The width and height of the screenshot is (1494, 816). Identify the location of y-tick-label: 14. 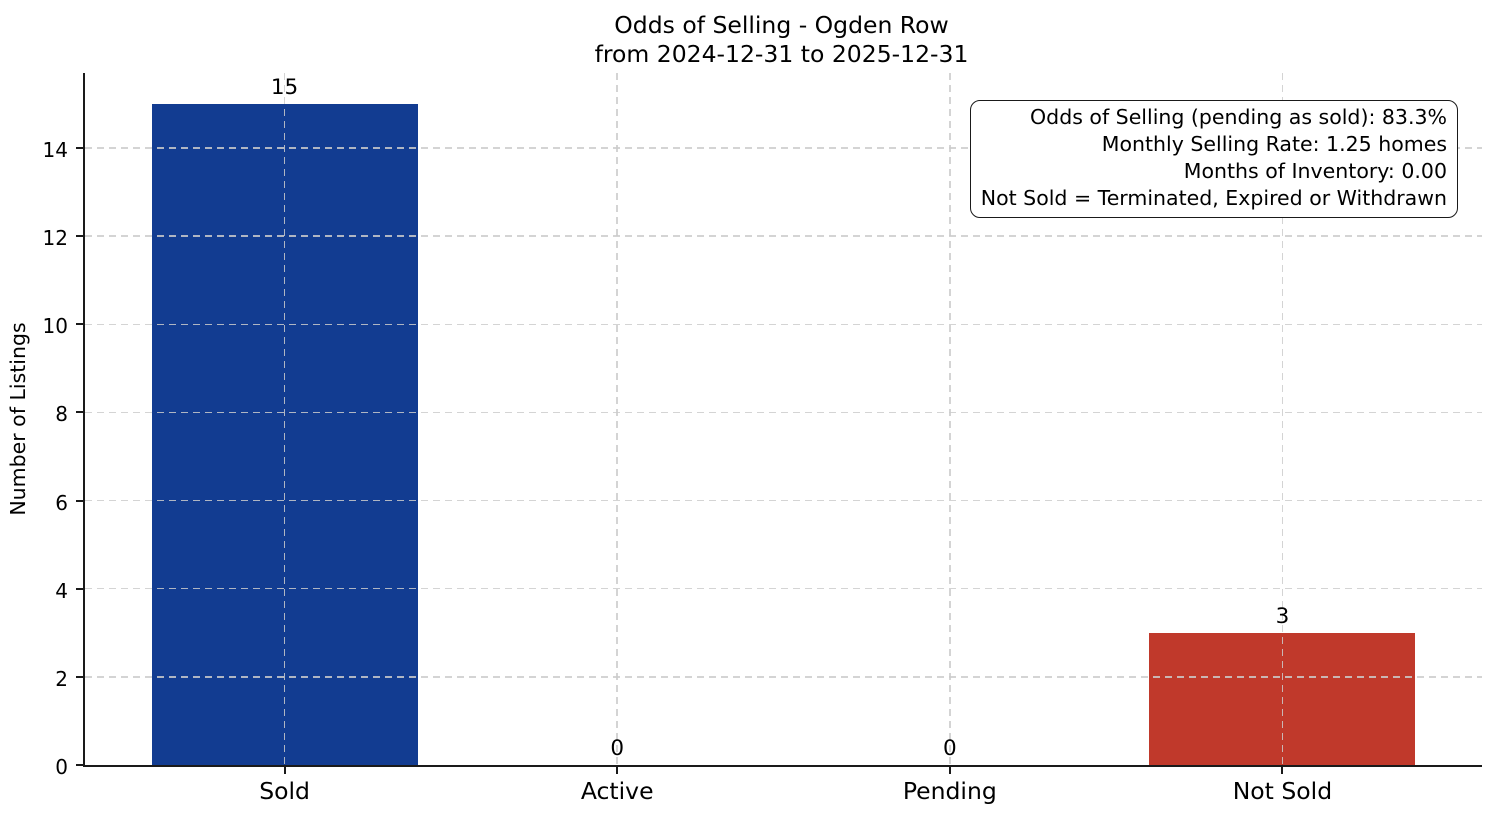
(55, 149).